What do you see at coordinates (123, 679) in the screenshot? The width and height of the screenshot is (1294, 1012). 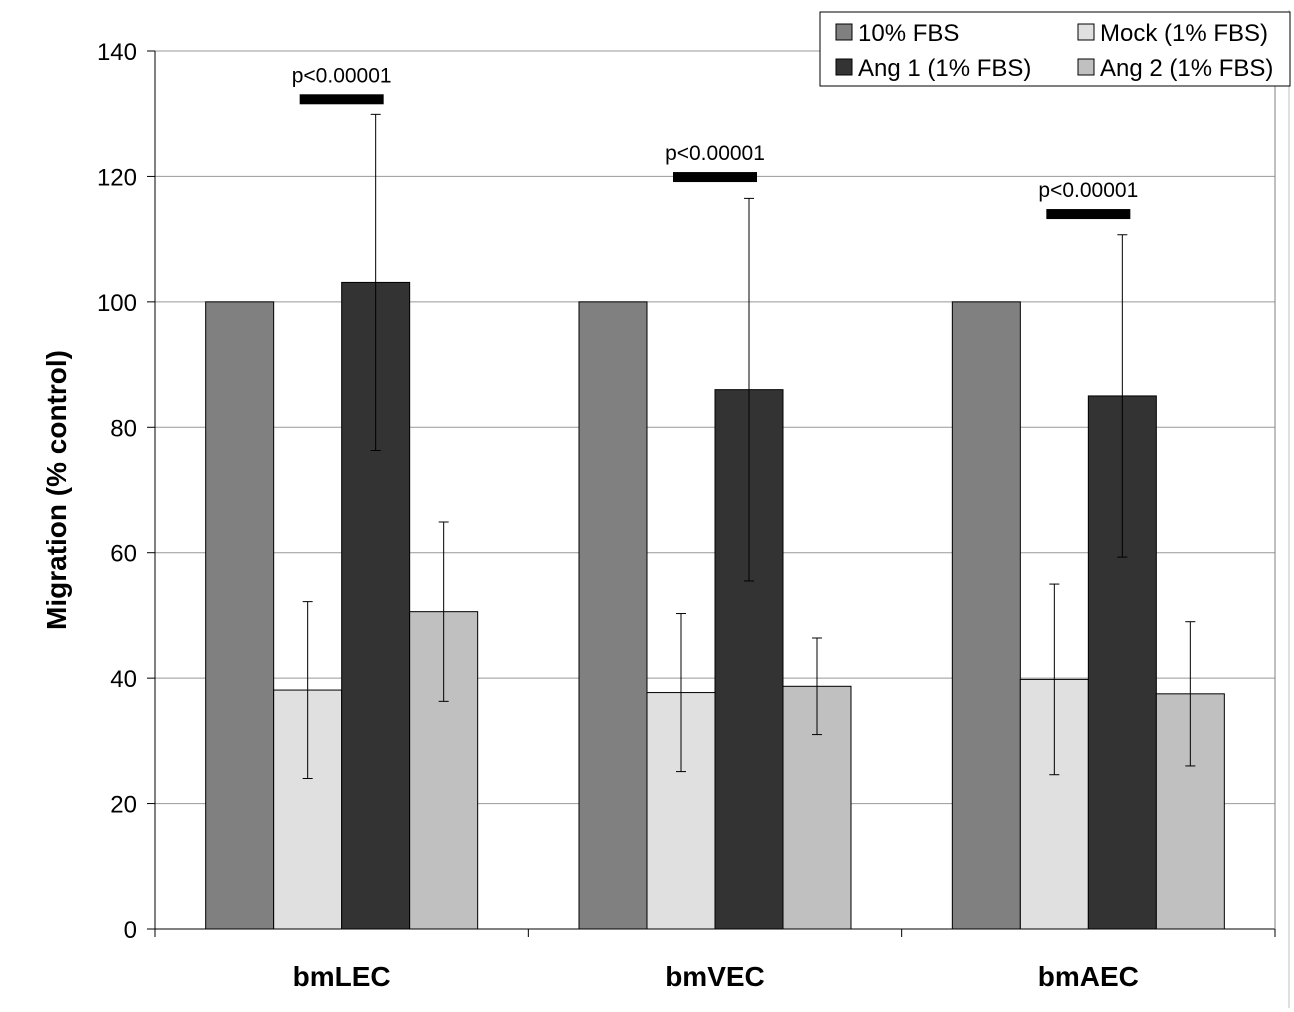 I see `y-tick-label: 40` at bounding box center [123, 679].